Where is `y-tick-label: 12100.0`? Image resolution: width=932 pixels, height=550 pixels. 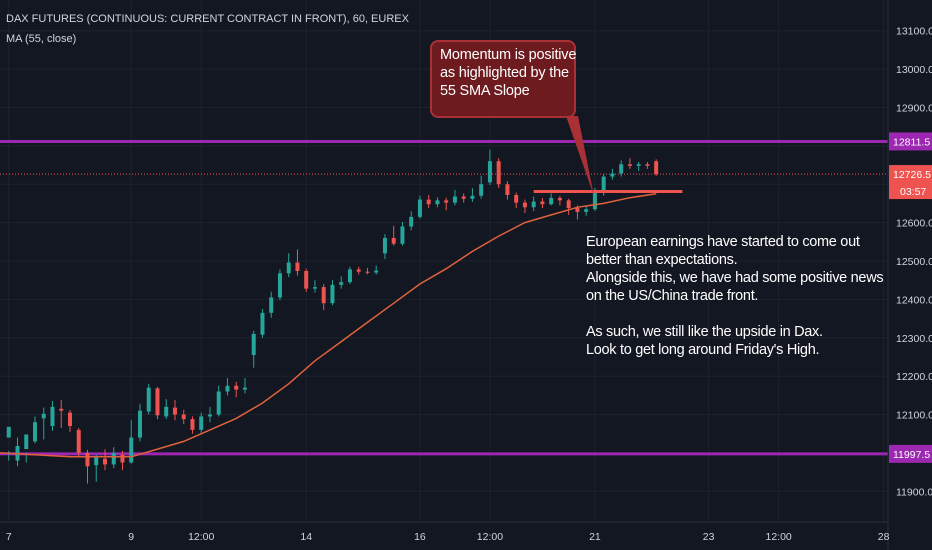 y-tick-label: 12100.0 is located at coordinates (914, 416).